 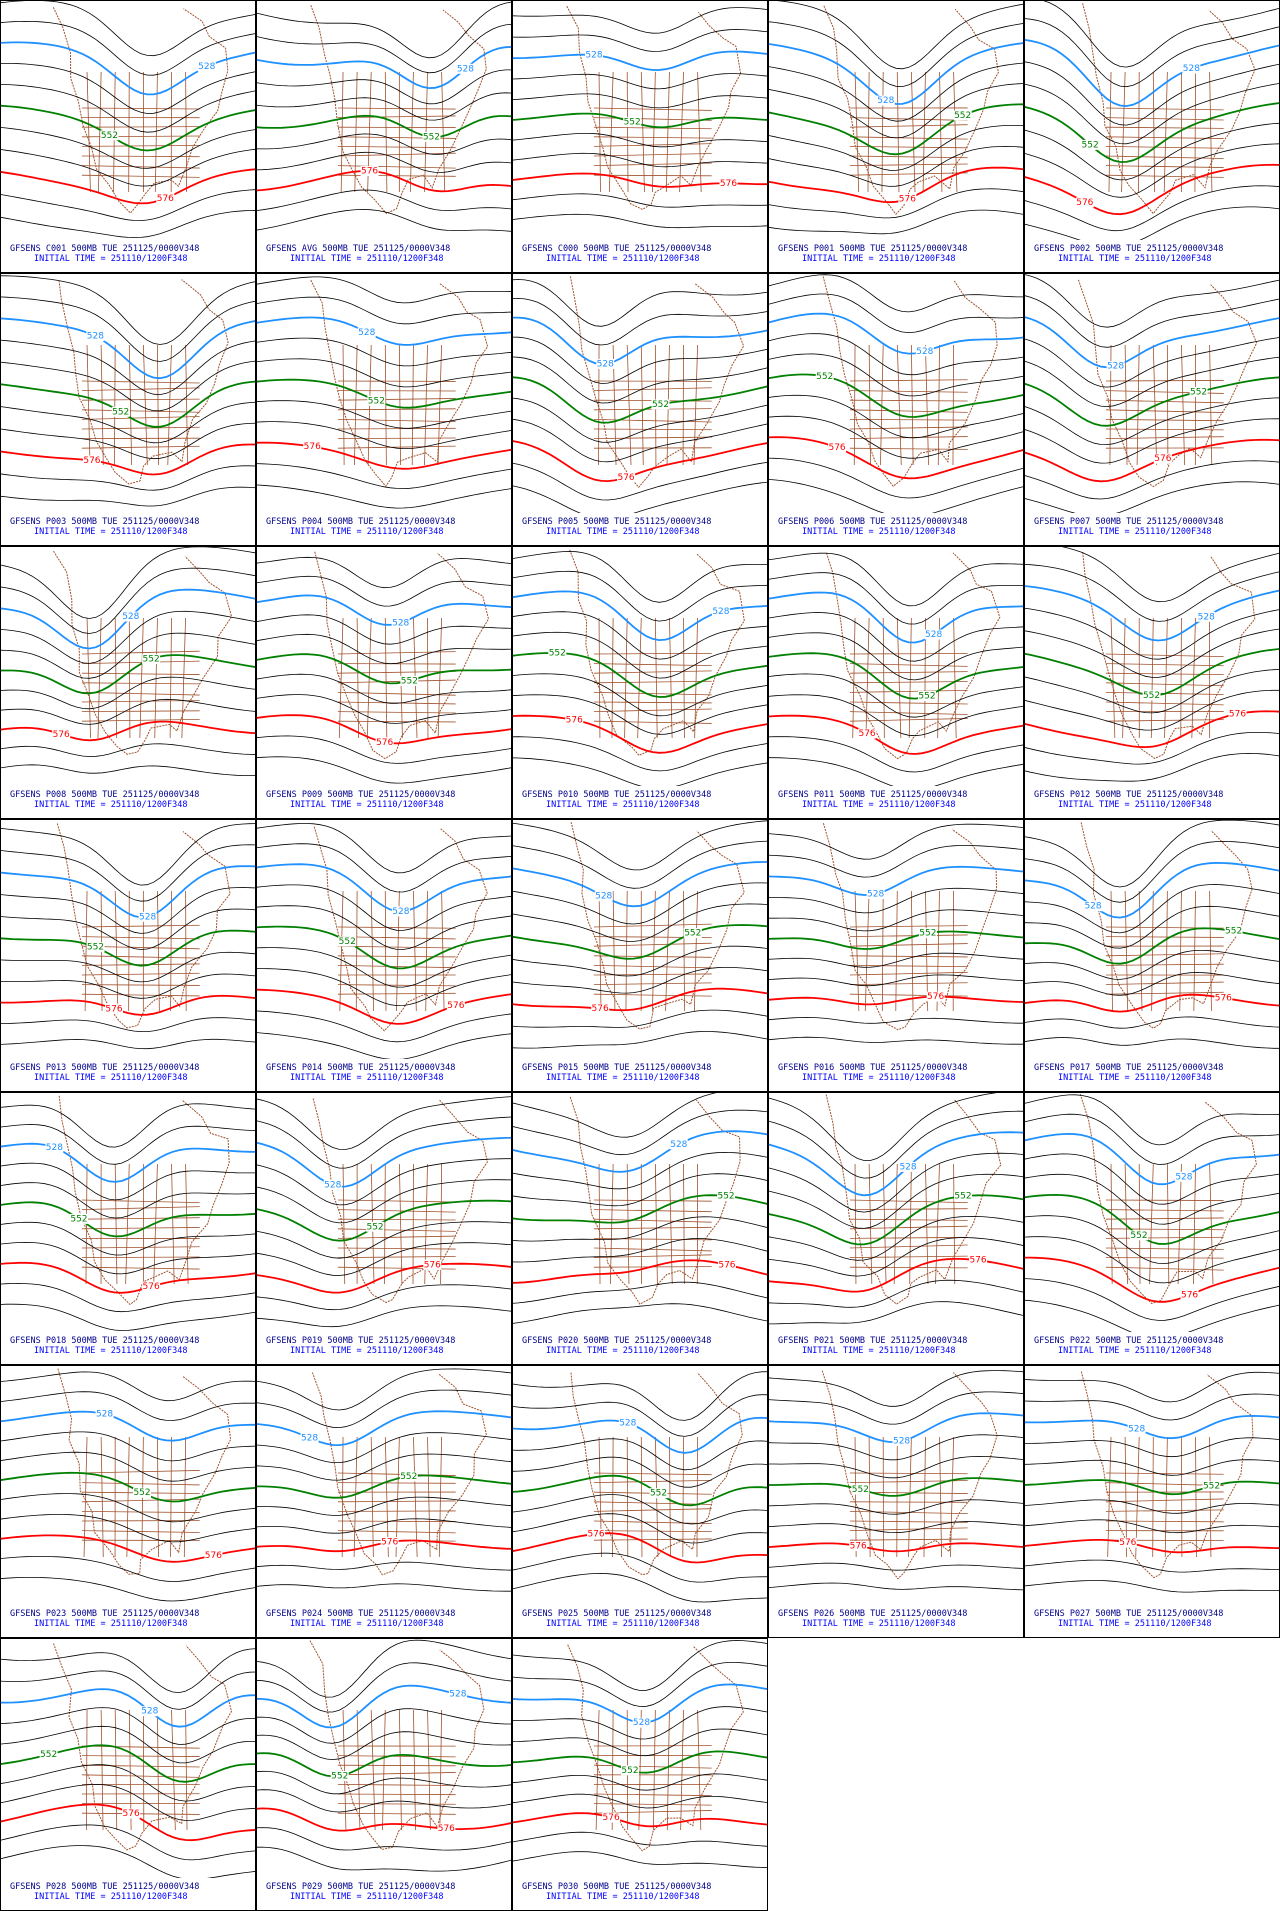 I want to click on map-area: 528 552 576, so click(x=384, y=116).